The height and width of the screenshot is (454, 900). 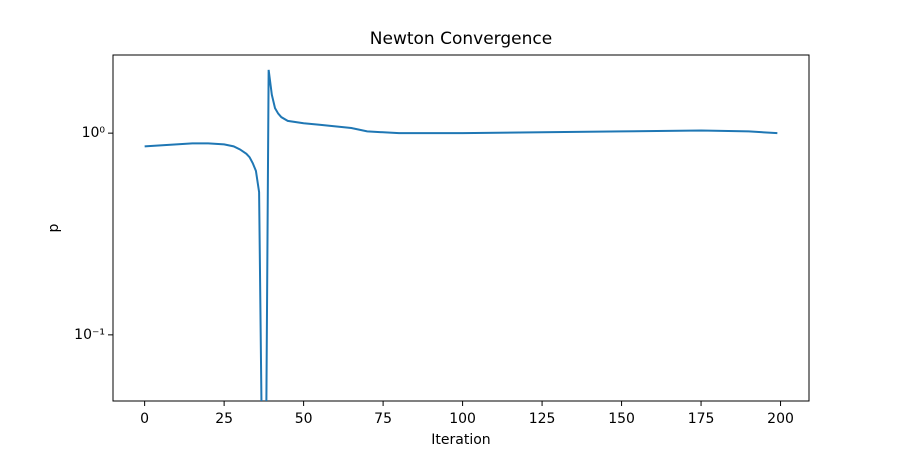 I want to click on y-tick-label: 10⁰, so click(x=94, y=133).